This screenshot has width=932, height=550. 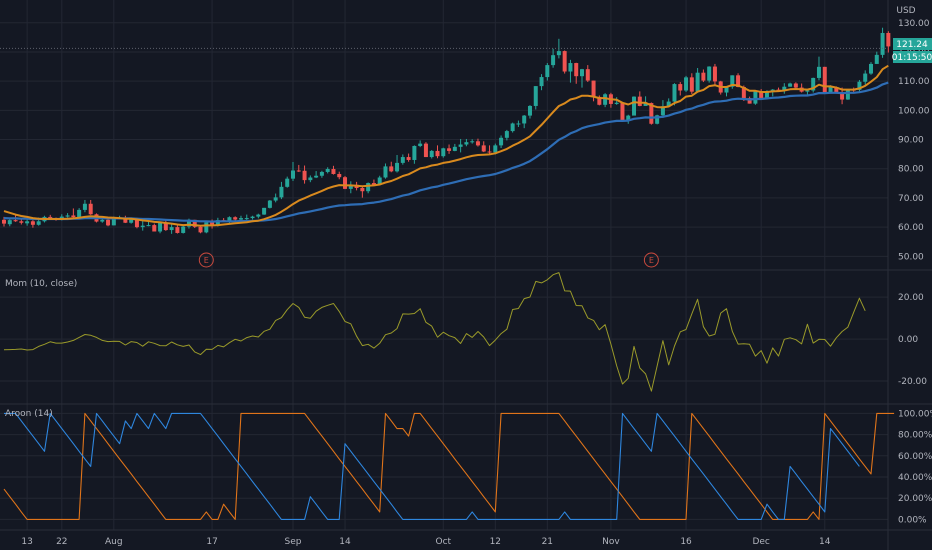 What do you see at coordinates (912, 520) in the screenshot?
I see `y-tick-label: 0.00%` at bounding box center [912, 520].